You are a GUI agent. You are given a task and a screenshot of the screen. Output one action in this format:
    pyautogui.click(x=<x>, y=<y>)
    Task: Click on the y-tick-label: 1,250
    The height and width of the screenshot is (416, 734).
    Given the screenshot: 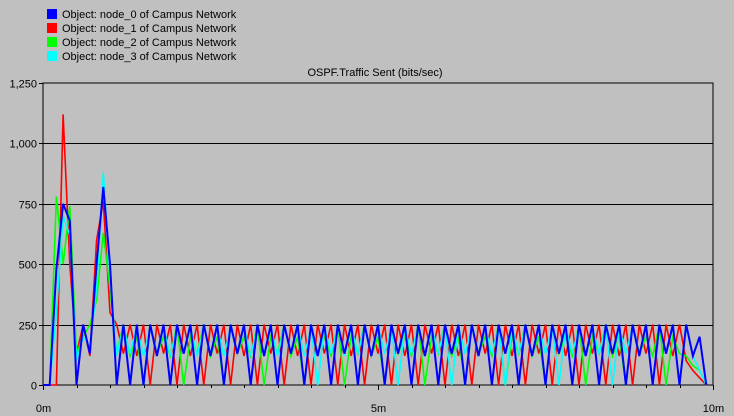 What is the action you would take?
    pyautogui.click(x=23, y=85)
    